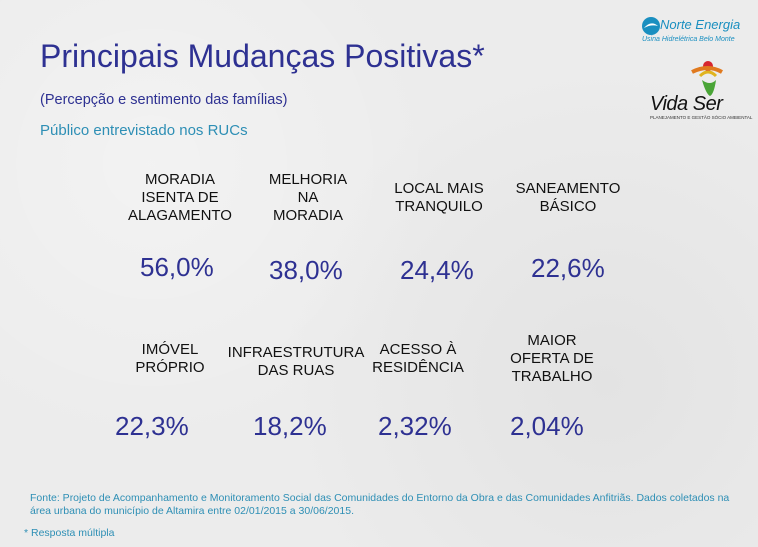 This screenshot has width=758, height=547. I want to click on norte-energia-icon, so click(651, 26).